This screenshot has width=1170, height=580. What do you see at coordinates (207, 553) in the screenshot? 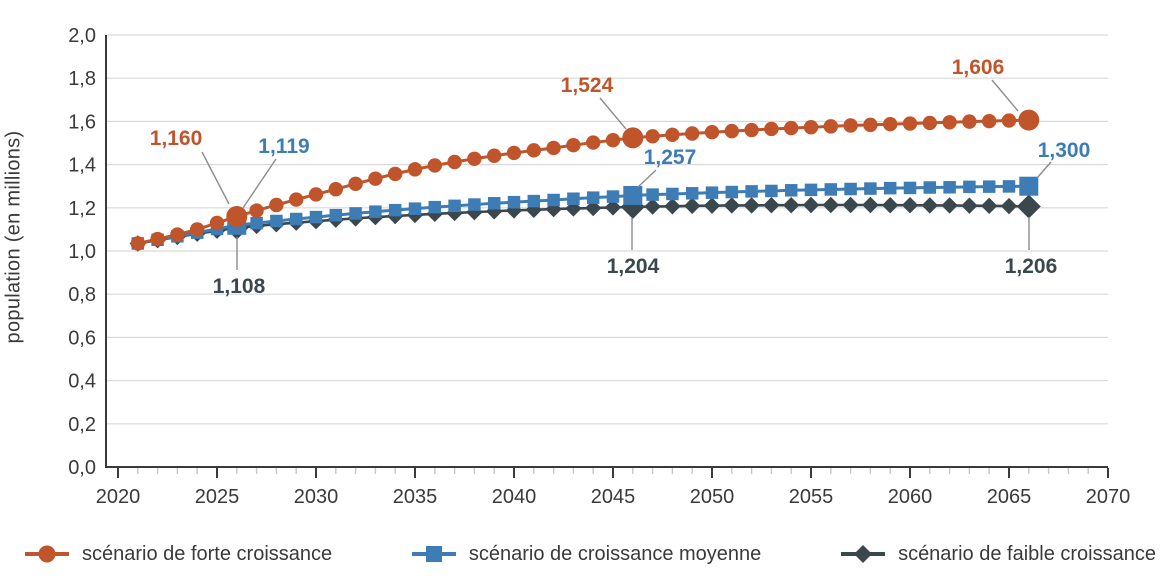
I see `legend-label: scénario de forte croissance` at bounding box center [207, 553].